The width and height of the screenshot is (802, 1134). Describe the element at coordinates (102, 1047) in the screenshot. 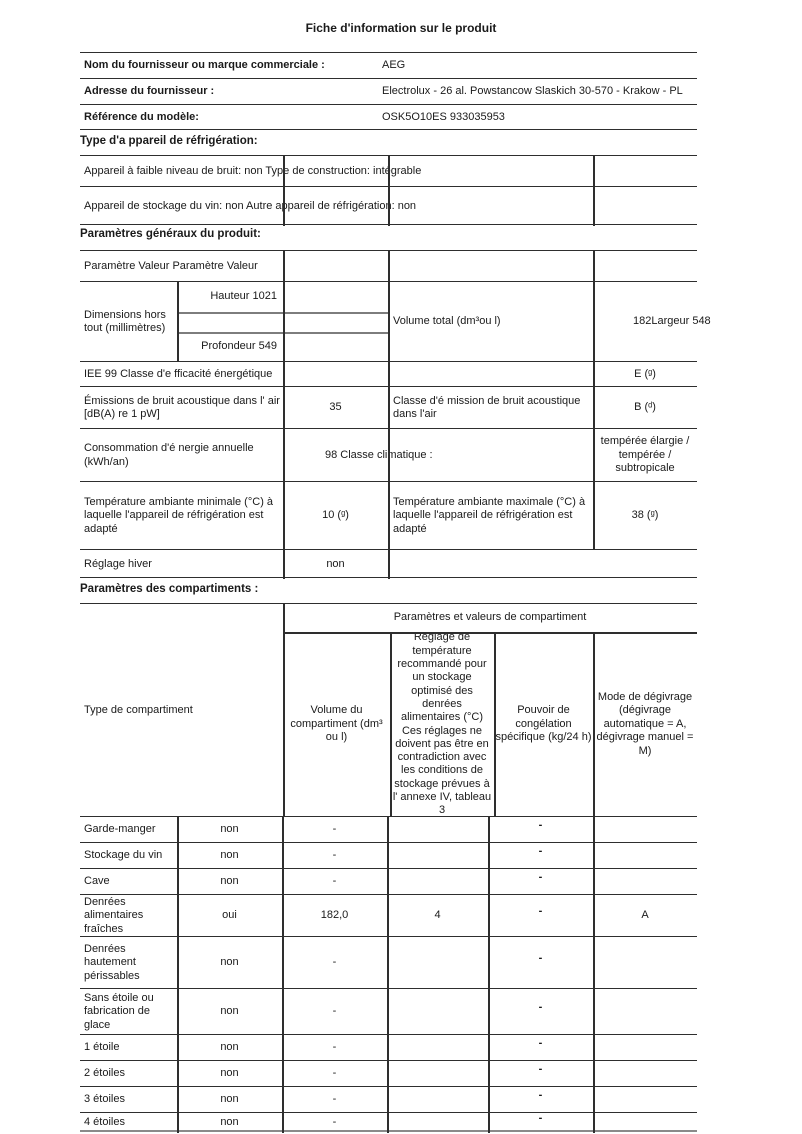

I see `compartment-name: 1 étoile` at that location.